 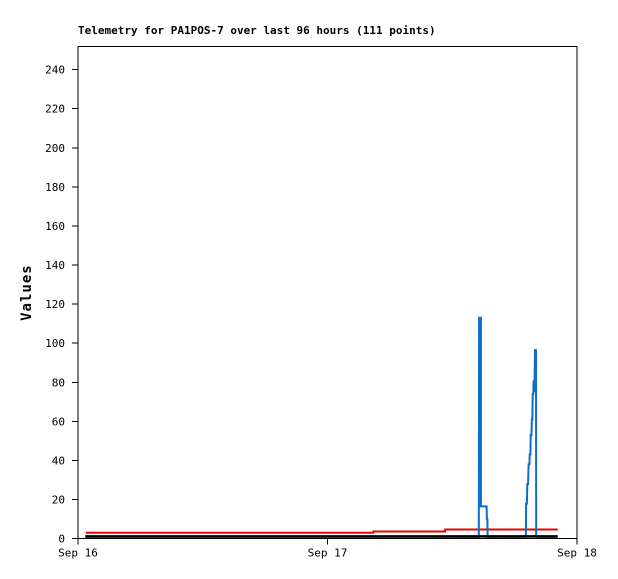 What do you see at coordinates (55, 109) in the screenshot?
I see `y-tick-label: 220` at bounding box center [55, 109].